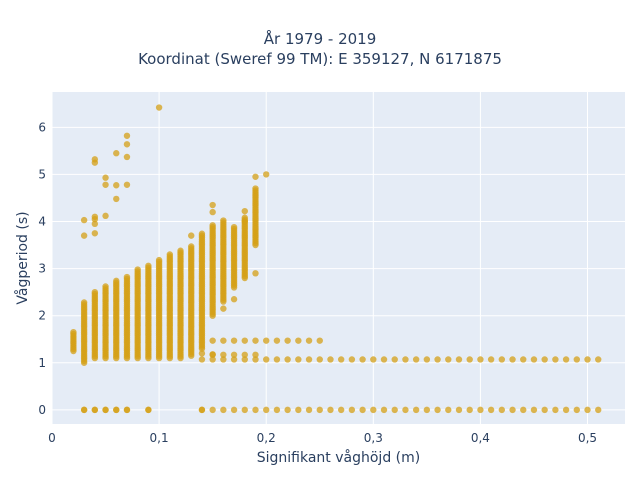 The height and width of the screenshot is (480, 640). What do you see at coordinates (42, 222) in the screenshot?
I see `y-tick-label: 4` at bounding box center [42, 222].